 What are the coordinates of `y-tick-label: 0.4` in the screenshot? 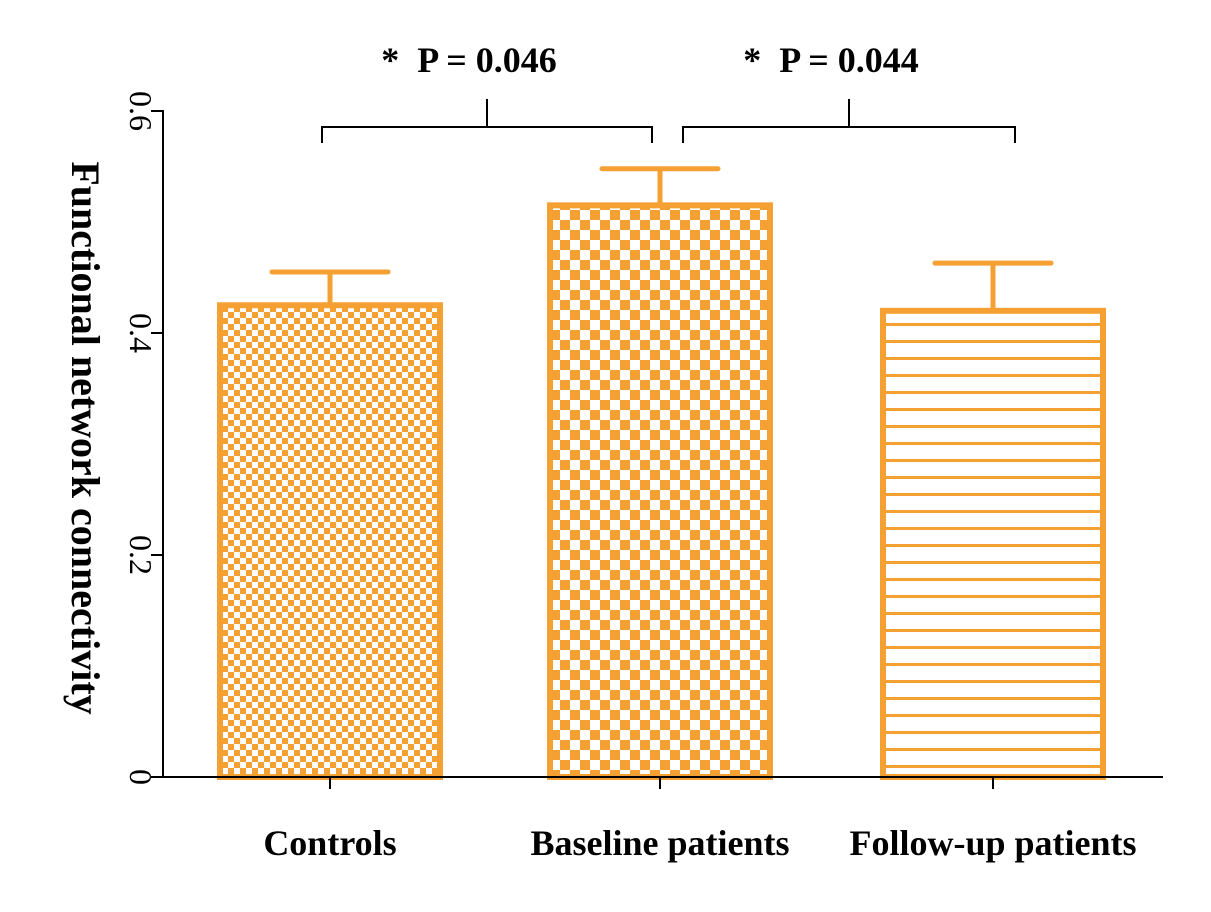 It's located at (141, 333).